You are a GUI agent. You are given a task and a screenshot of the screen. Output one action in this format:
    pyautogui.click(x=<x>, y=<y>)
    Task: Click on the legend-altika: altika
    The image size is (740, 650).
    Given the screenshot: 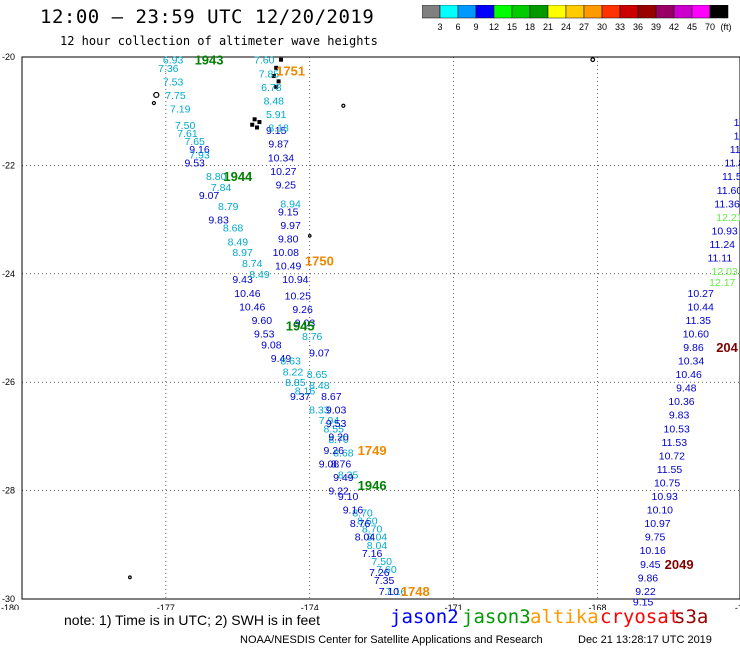 What is the action you would take?
    pyautogui.click(x=564, y=617)
    